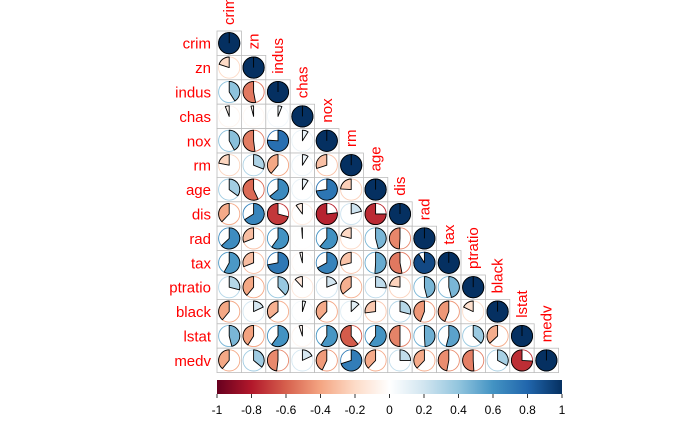 Image resolution: width=700 pixels, height=432 pixels. What do you see at coordinates (217, 410) in the screenshot?
I see `colorbar-tick-label: -1` at bounding box center [217, 410].